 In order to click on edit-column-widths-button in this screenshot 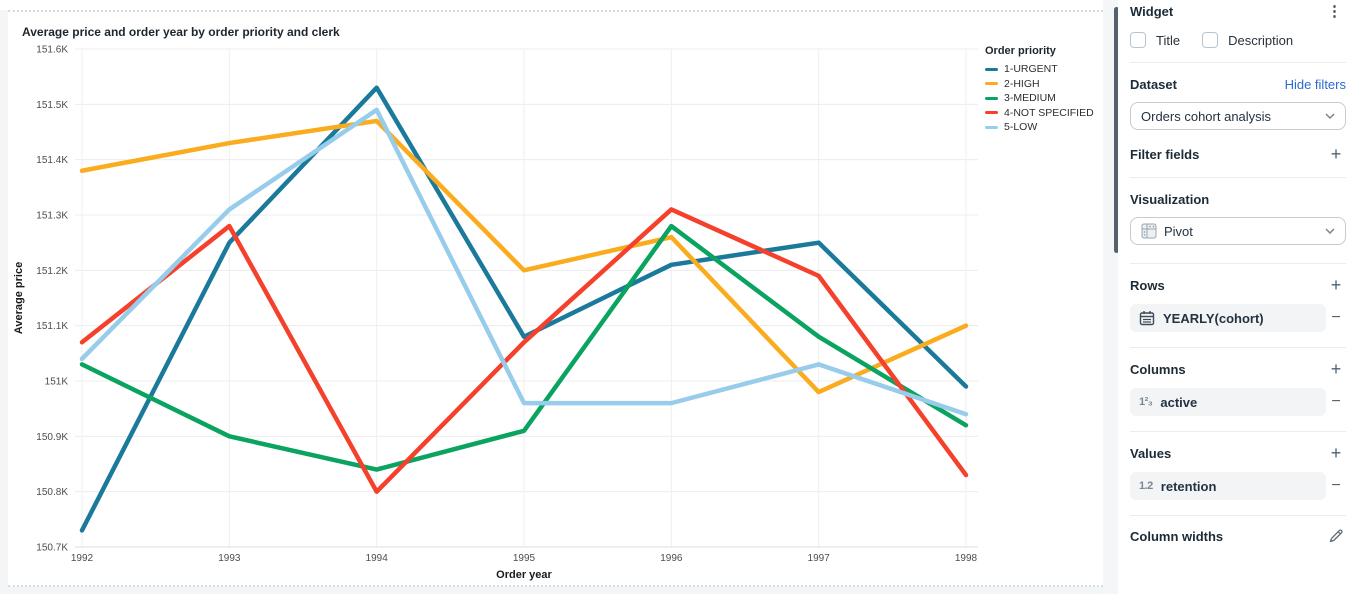, I will do `click(1336, 536)`.